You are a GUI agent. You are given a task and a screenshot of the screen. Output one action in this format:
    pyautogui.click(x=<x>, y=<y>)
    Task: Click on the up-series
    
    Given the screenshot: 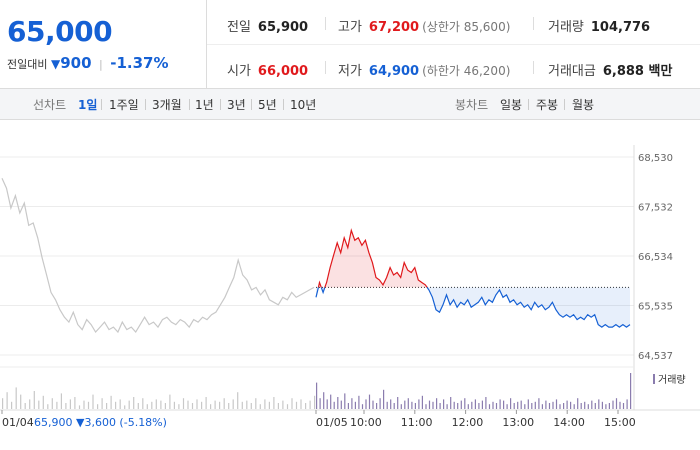 What is the action you would take?
    pyautogui.click(x=319, y=284)
    